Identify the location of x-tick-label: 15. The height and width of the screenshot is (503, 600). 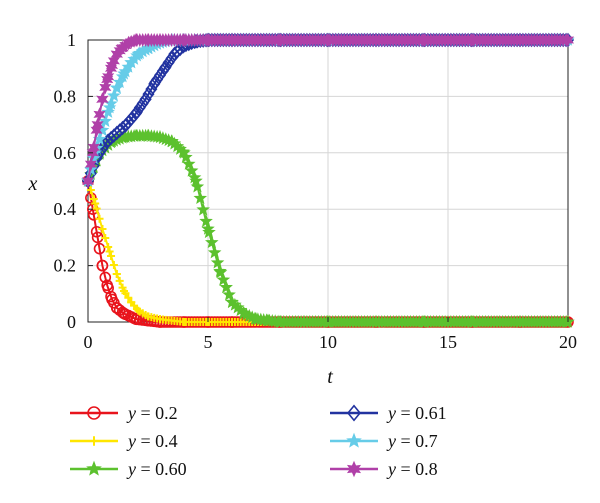
(448, 342).